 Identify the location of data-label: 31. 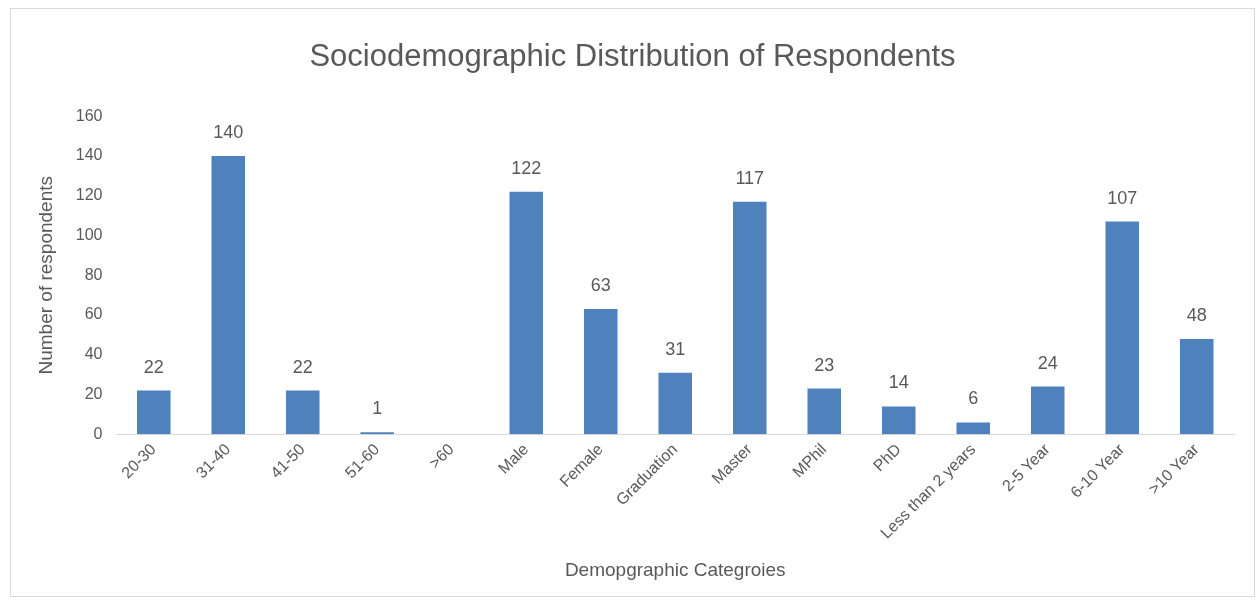
(675, 348).